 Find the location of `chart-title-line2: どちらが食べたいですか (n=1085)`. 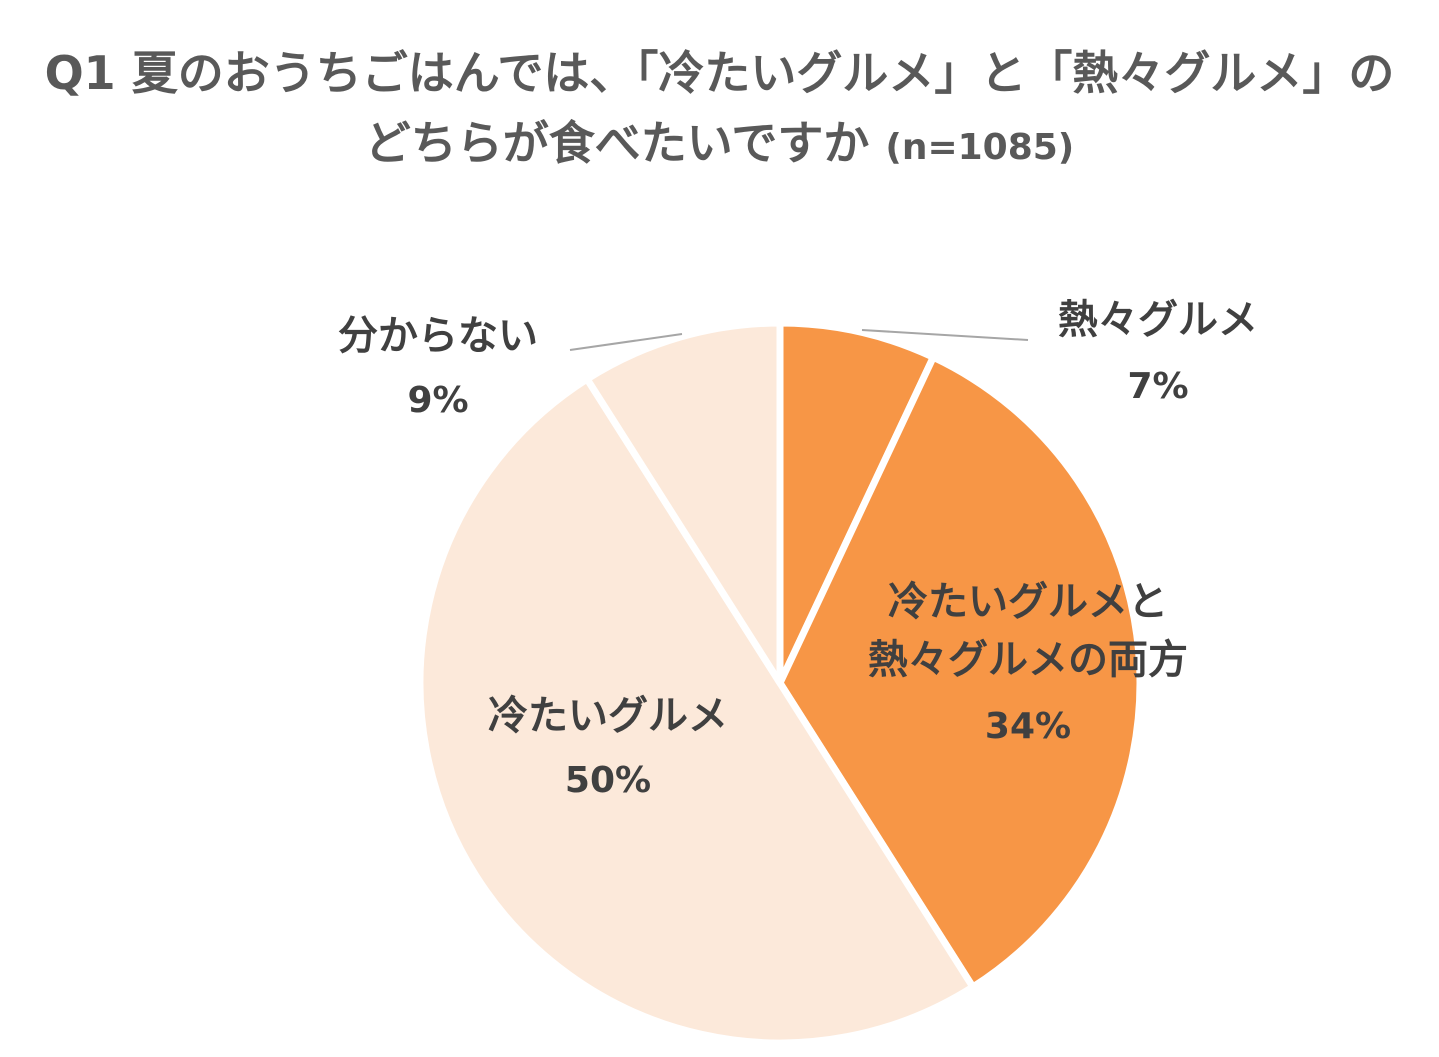

chart-title-line2: どちらが食べたいですか (n=1085) is located at coordinates (719, 145).